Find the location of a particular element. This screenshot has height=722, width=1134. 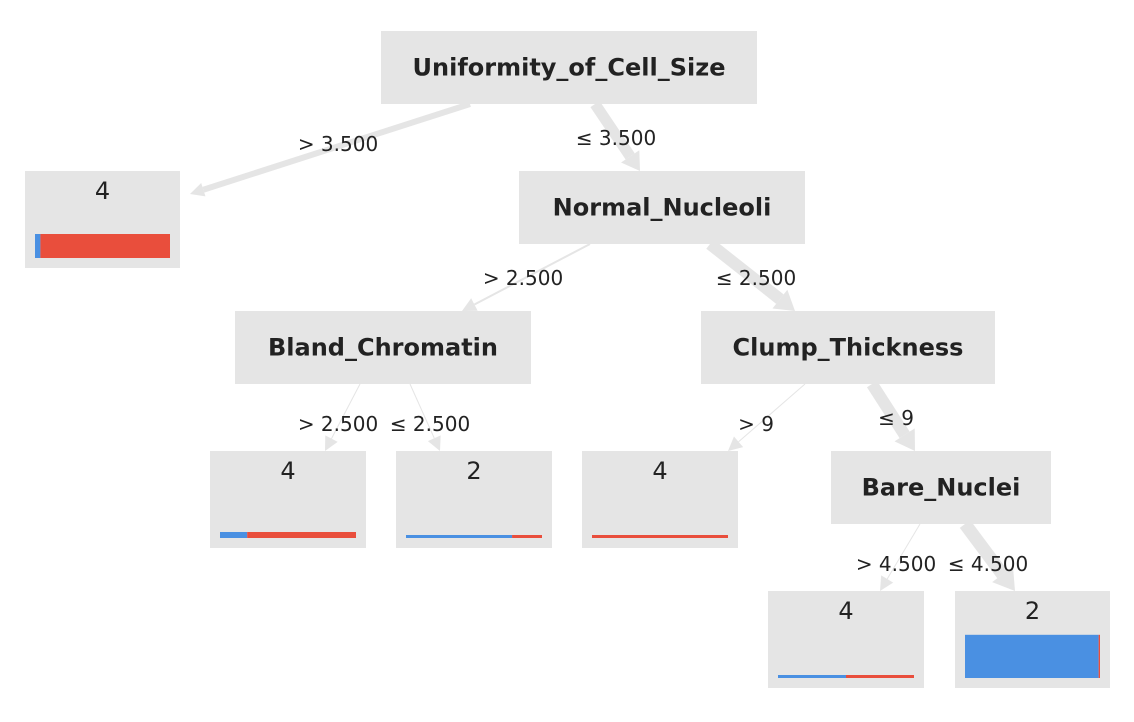

edge-n8-n9 is located at coordinates (900, 557).